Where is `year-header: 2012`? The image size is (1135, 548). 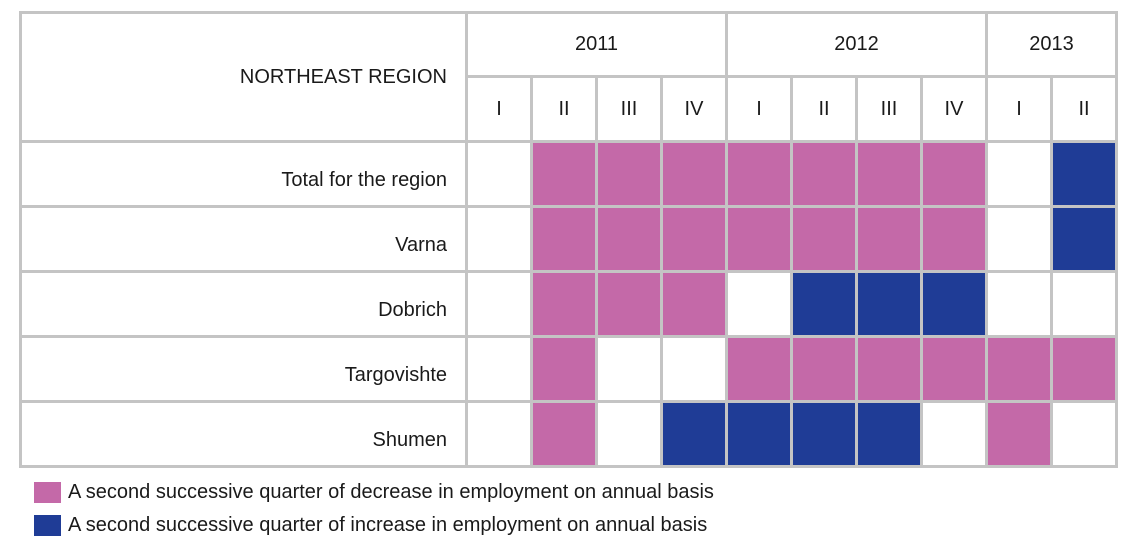 year-header: 2012 is located at coordinates (856, 44).